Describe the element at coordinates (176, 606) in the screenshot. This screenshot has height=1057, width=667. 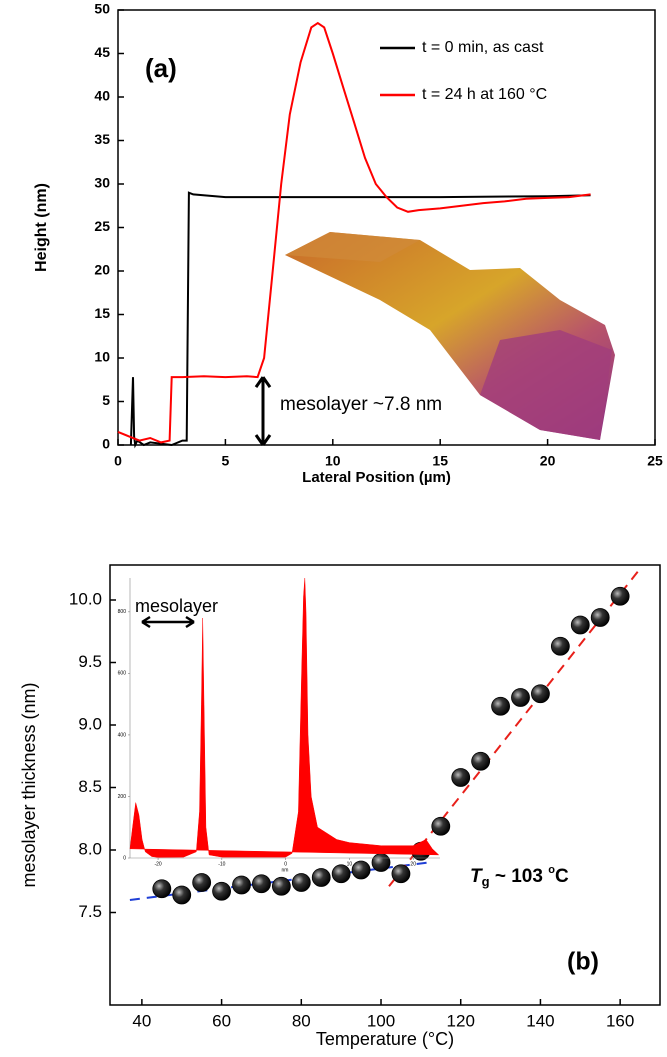
I see `inset-label: mesolayer` at that location.